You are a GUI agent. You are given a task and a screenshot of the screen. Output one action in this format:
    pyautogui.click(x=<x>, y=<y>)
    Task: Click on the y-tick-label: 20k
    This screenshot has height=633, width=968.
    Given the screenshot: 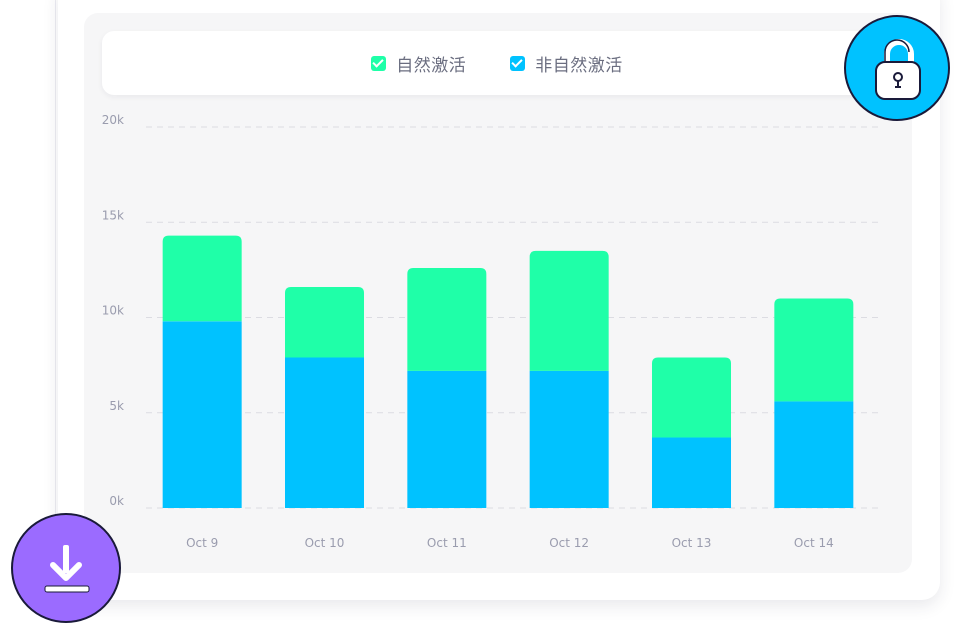 What is the action you would take?
    pyautogui.click(x=113, y=120)
    